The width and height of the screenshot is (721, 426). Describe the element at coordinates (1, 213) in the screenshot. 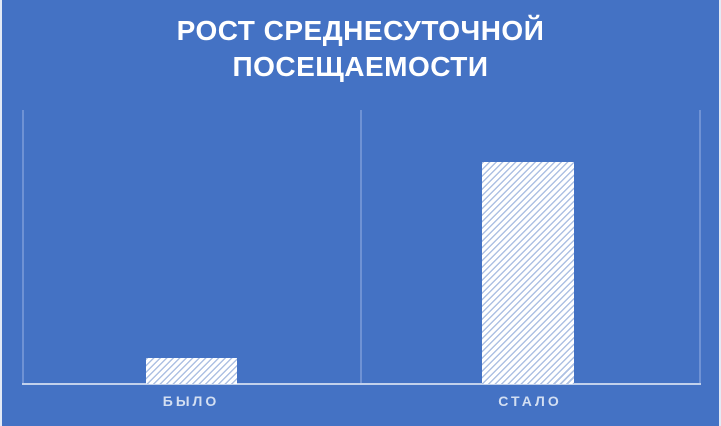

I see `left-edge-highlight` at that location.